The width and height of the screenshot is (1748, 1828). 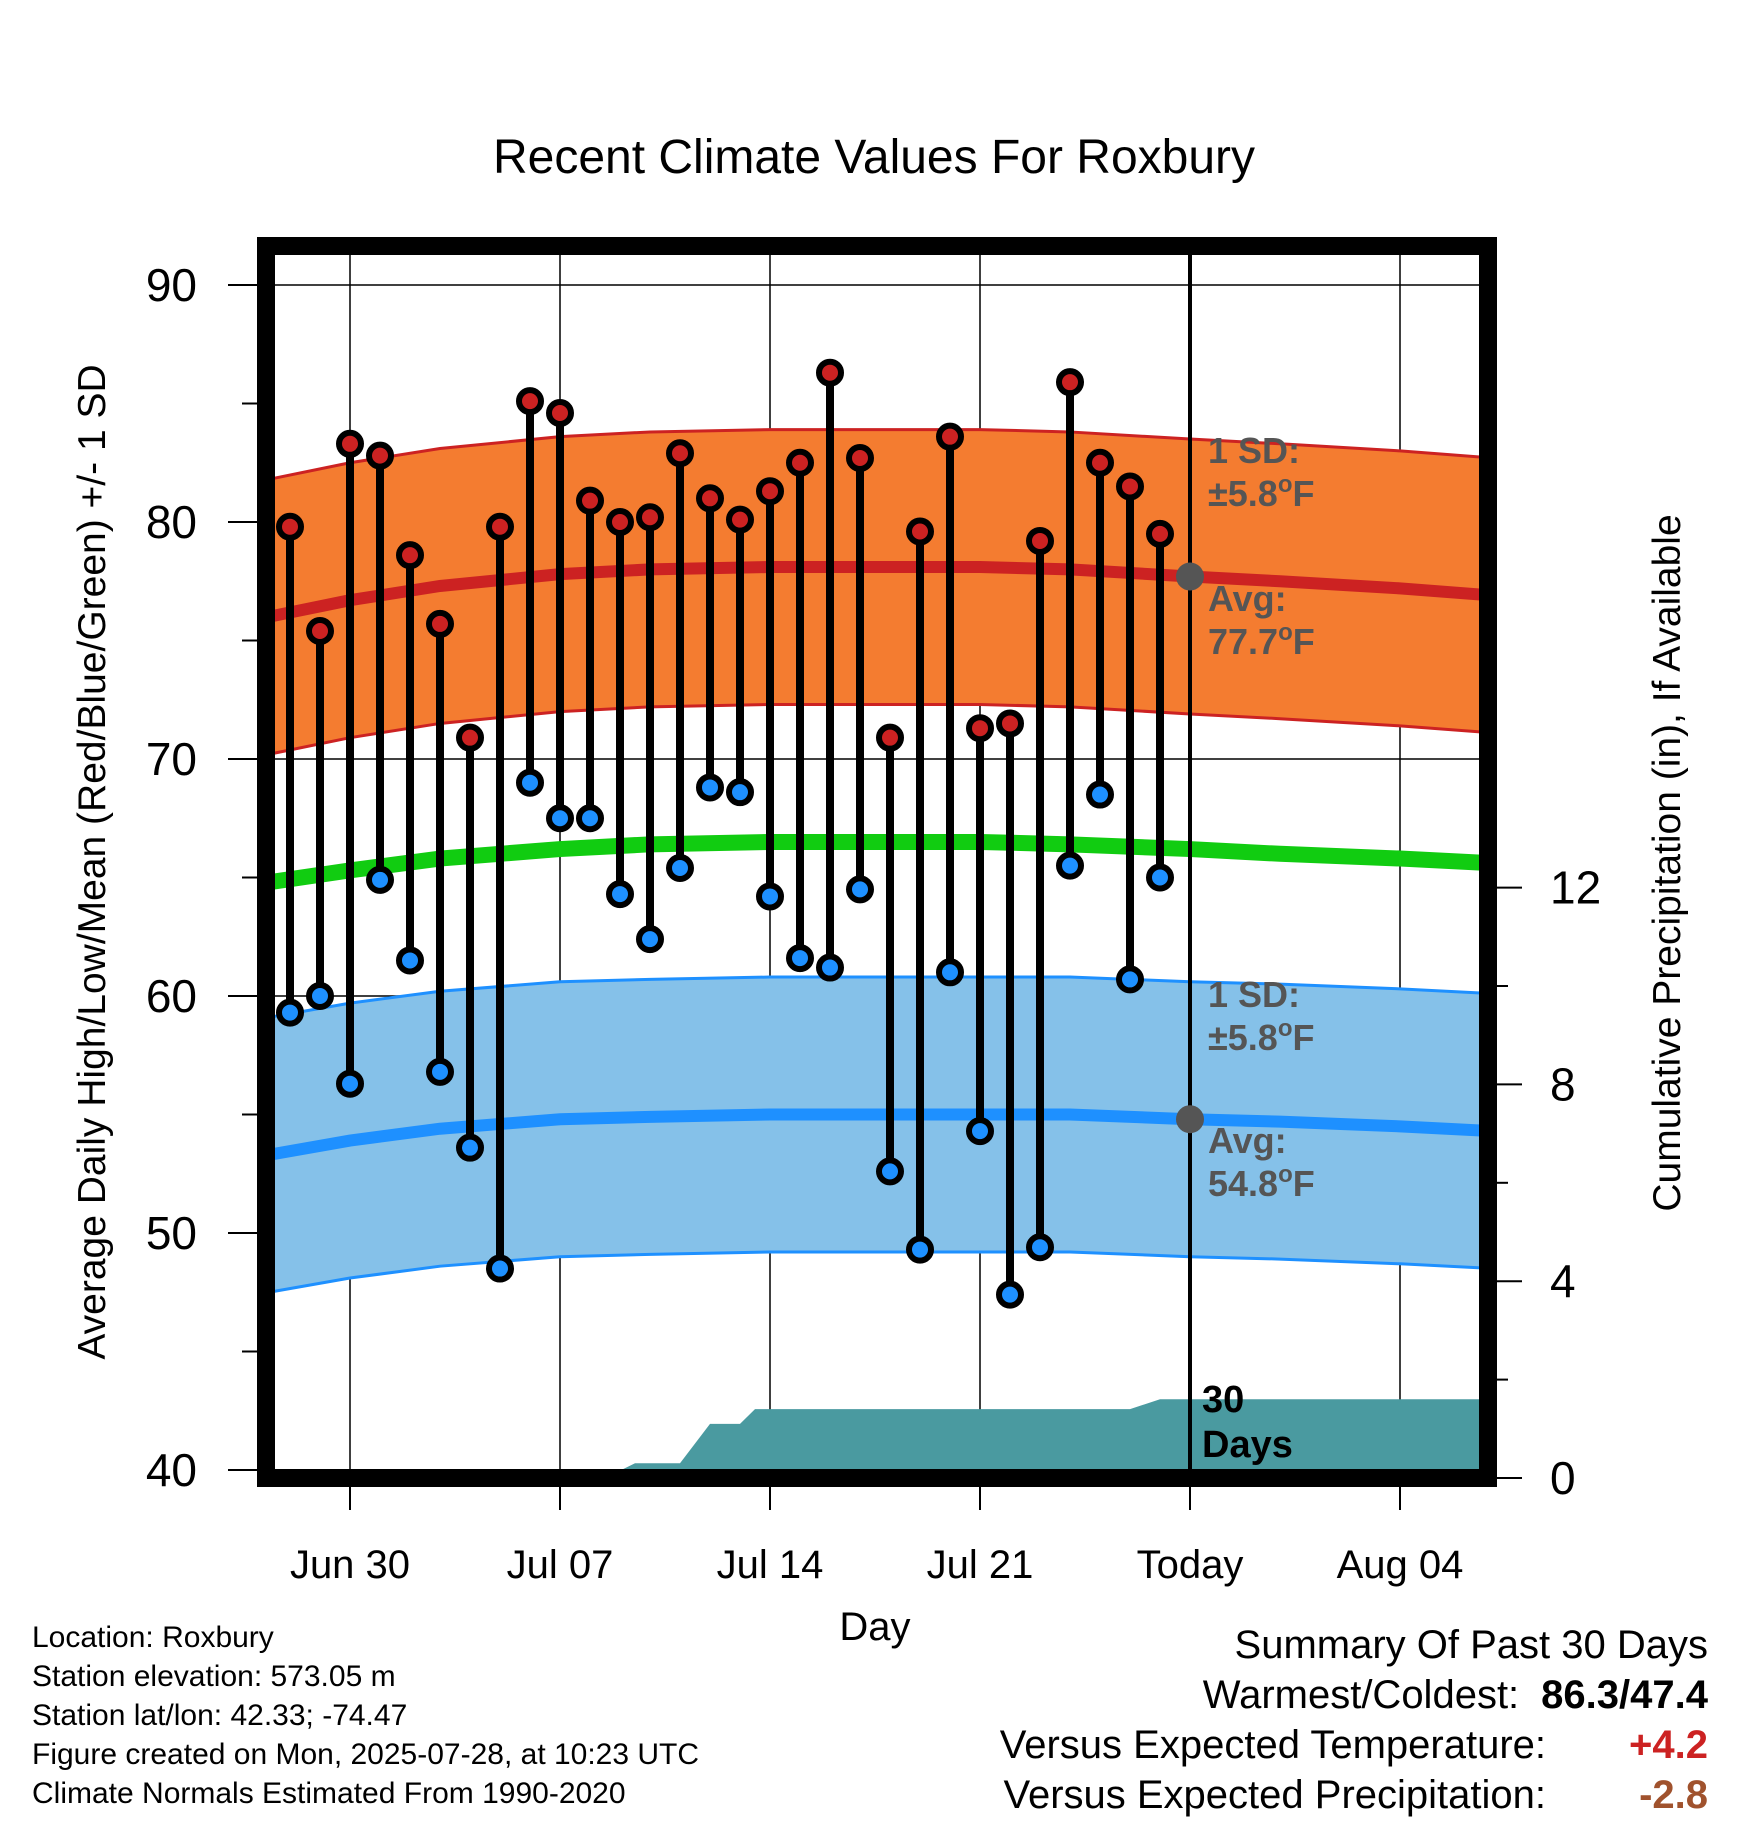 I want to click on normal-low-line, so click(x=877, y=1134).